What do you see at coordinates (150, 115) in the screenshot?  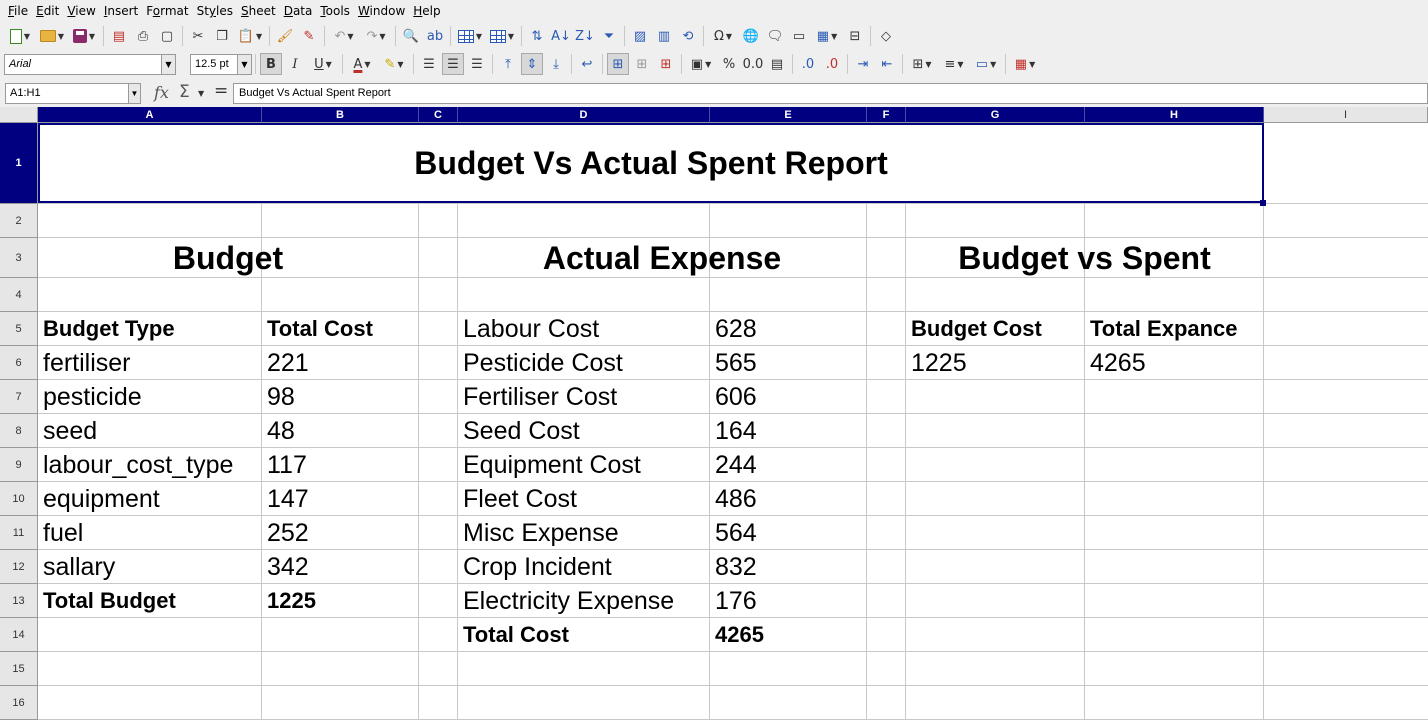 I see `column-header-a: A` at bounding box center [150, 115].